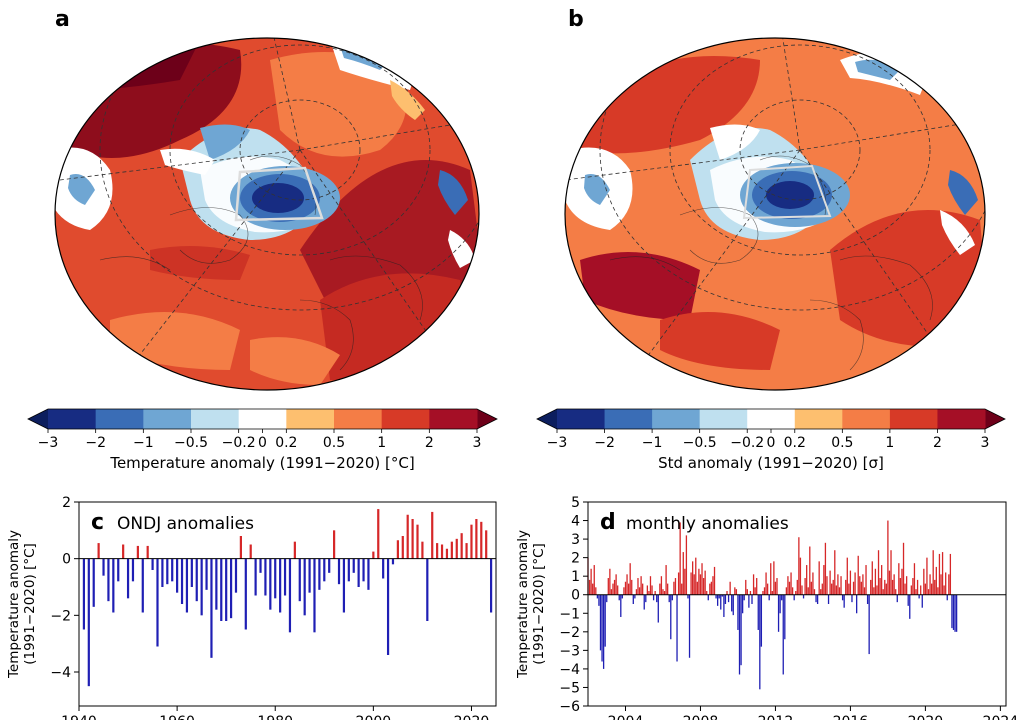 The height and width of the screenshot is (720, 1024). Describe the element at coordinates (608, 522) in the screenshot. I see `panel-label: d` at that location.